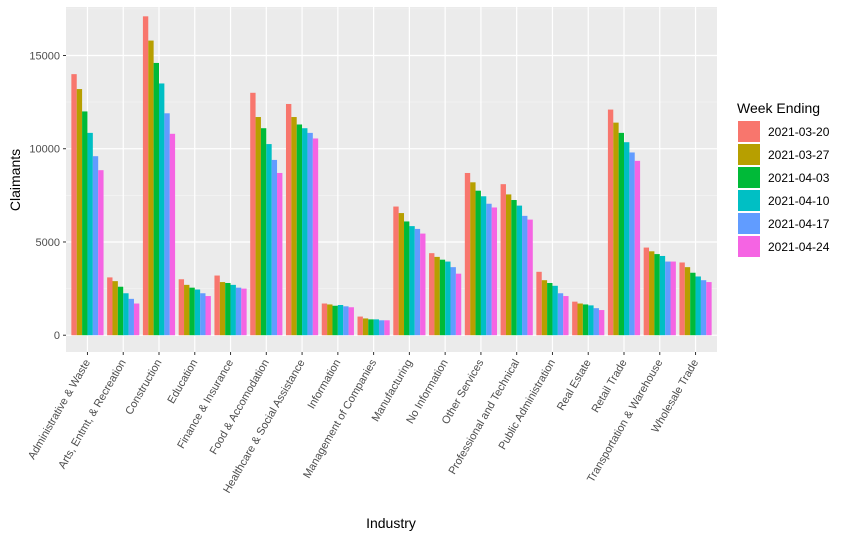 This screenshot has height=539, width=847. I want to click on y-tick-label: 10000, so click(44, 150).